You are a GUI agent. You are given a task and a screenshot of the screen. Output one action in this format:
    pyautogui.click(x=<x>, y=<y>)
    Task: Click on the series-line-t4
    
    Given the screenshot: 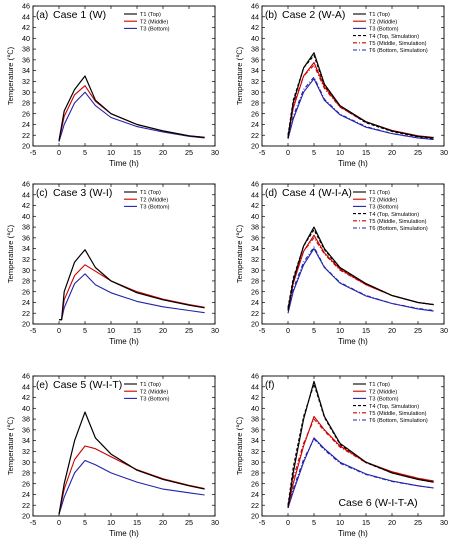 What is the action you would take?
    pyautogui.click(x=360, y=444)
    